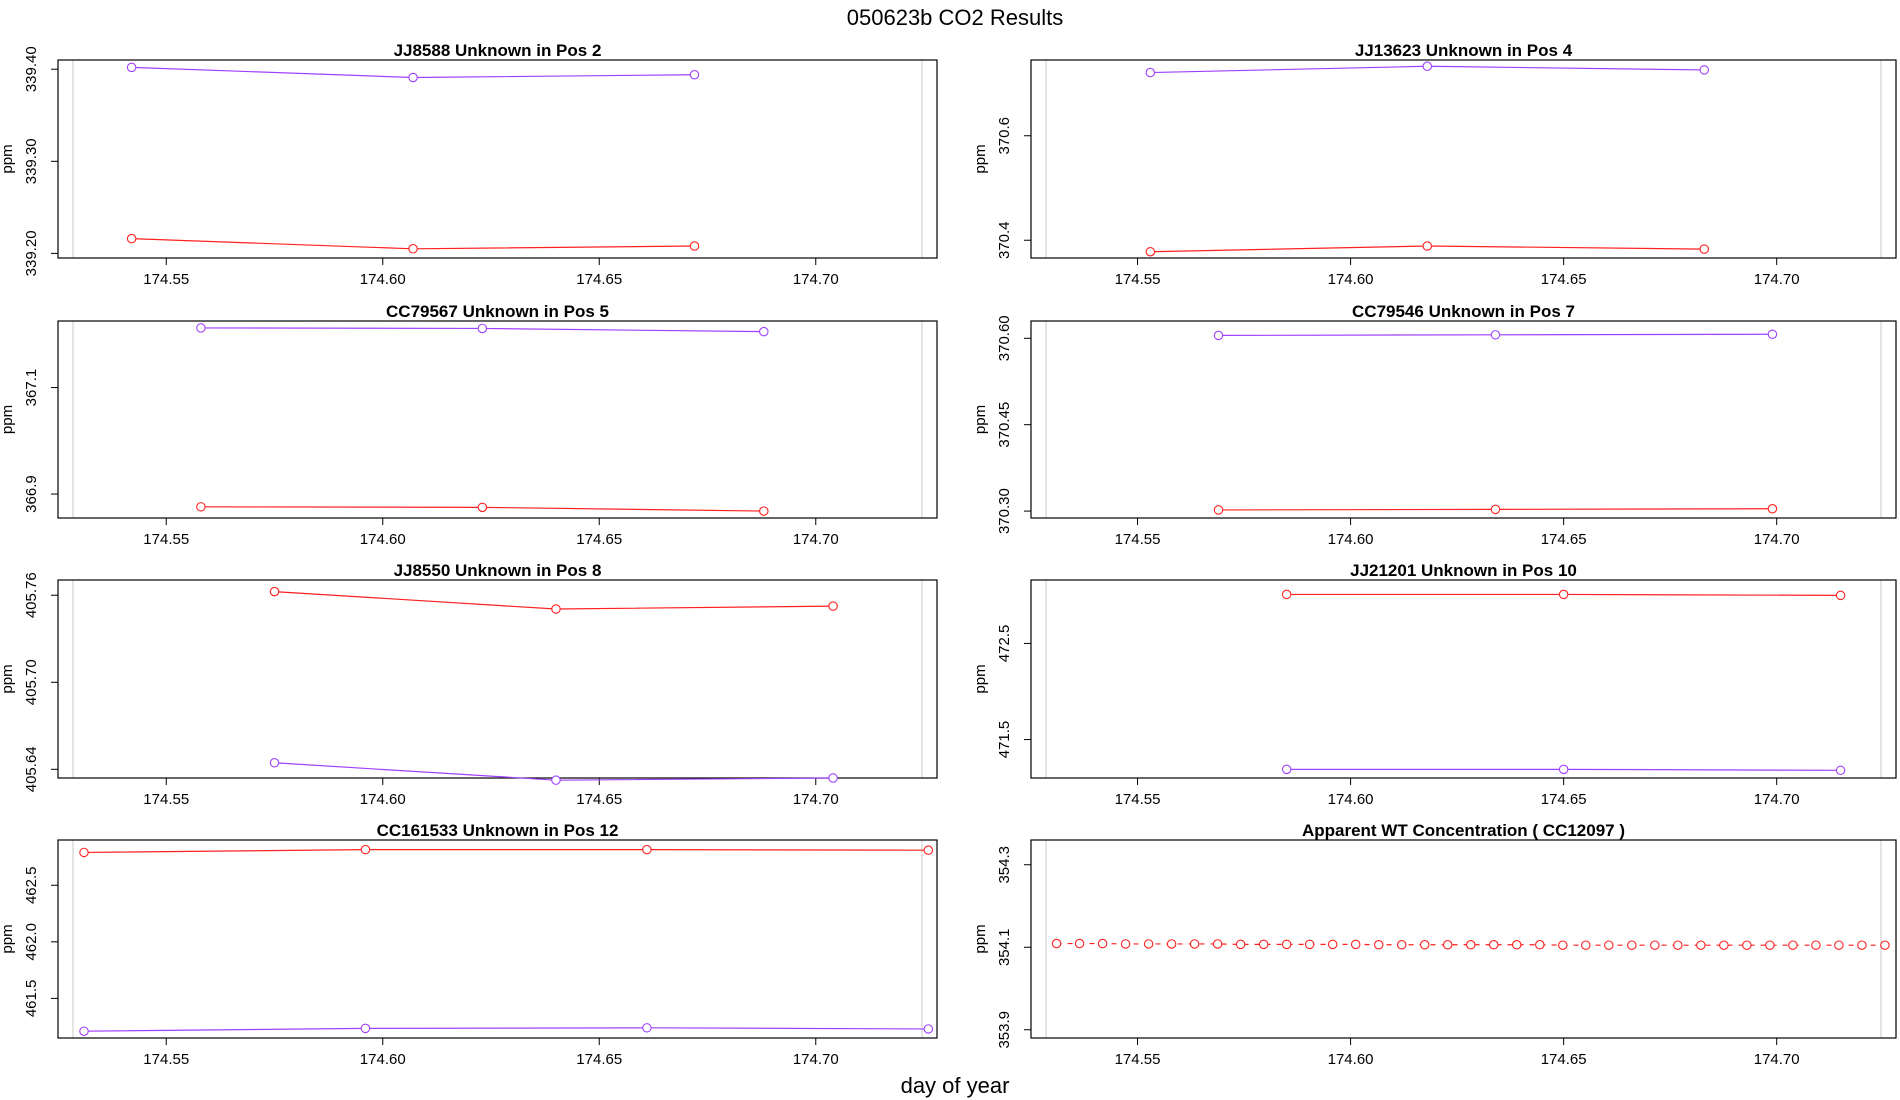  I want to click on y-tick-label: 370.4, so click(1004, 240).